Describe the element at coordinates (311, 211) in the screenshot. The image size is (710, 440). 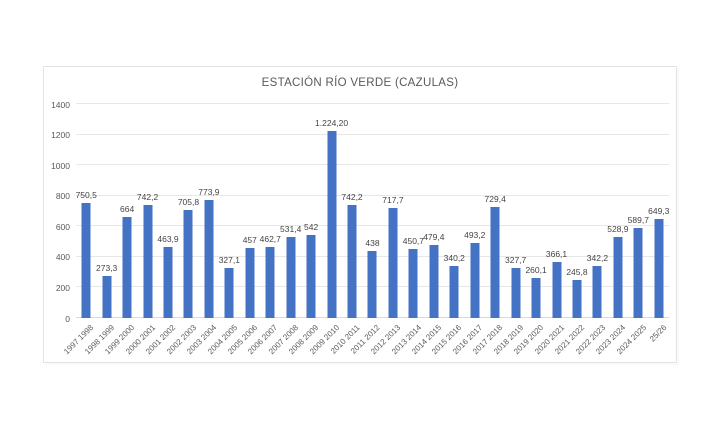
I see `bar-column: 542` at that location.